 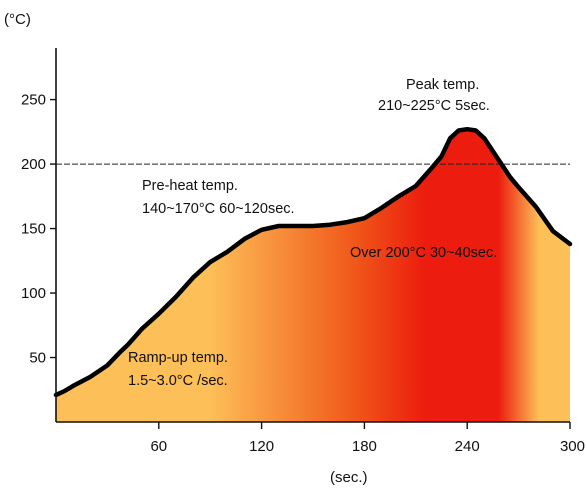 I want to click on y-axis-label: (°C), so click(x=17, y=19).